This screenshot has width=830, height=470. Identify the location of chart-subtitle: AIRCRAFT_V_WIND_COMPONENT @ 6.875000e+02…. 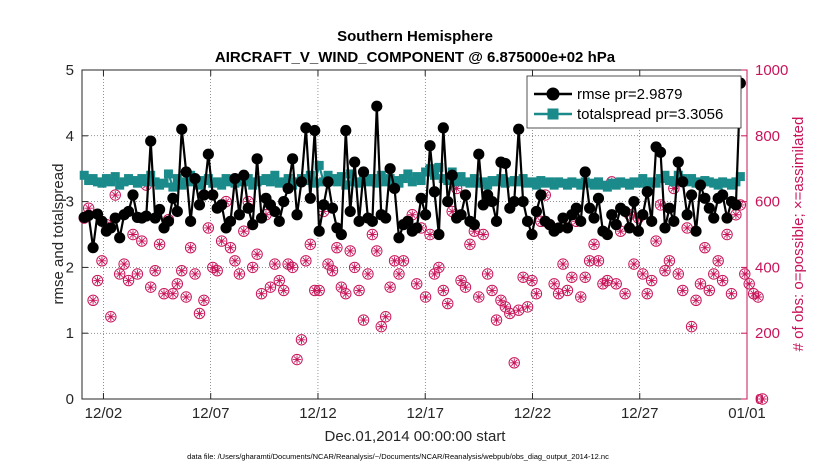
(415, 57).